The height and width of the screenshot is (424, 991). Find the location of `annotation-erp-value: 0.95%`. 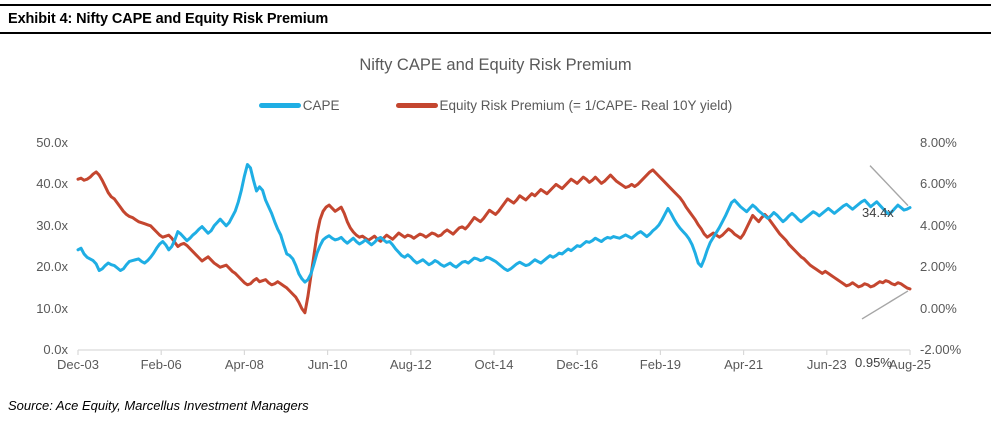

annotation-erp-value: 0.95% is located at coordinates (873, 362).